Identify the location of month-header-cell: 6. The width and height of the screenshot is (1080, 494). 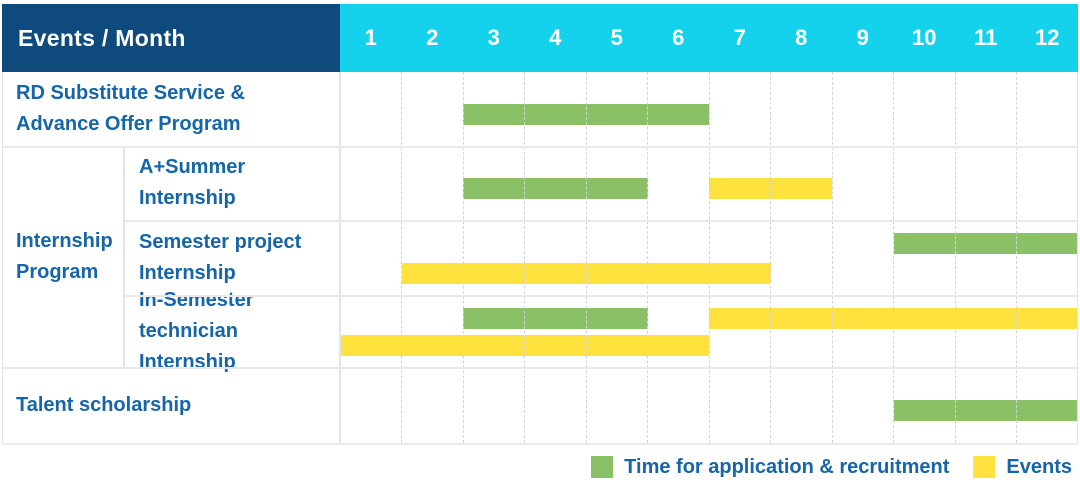
(678, 37).